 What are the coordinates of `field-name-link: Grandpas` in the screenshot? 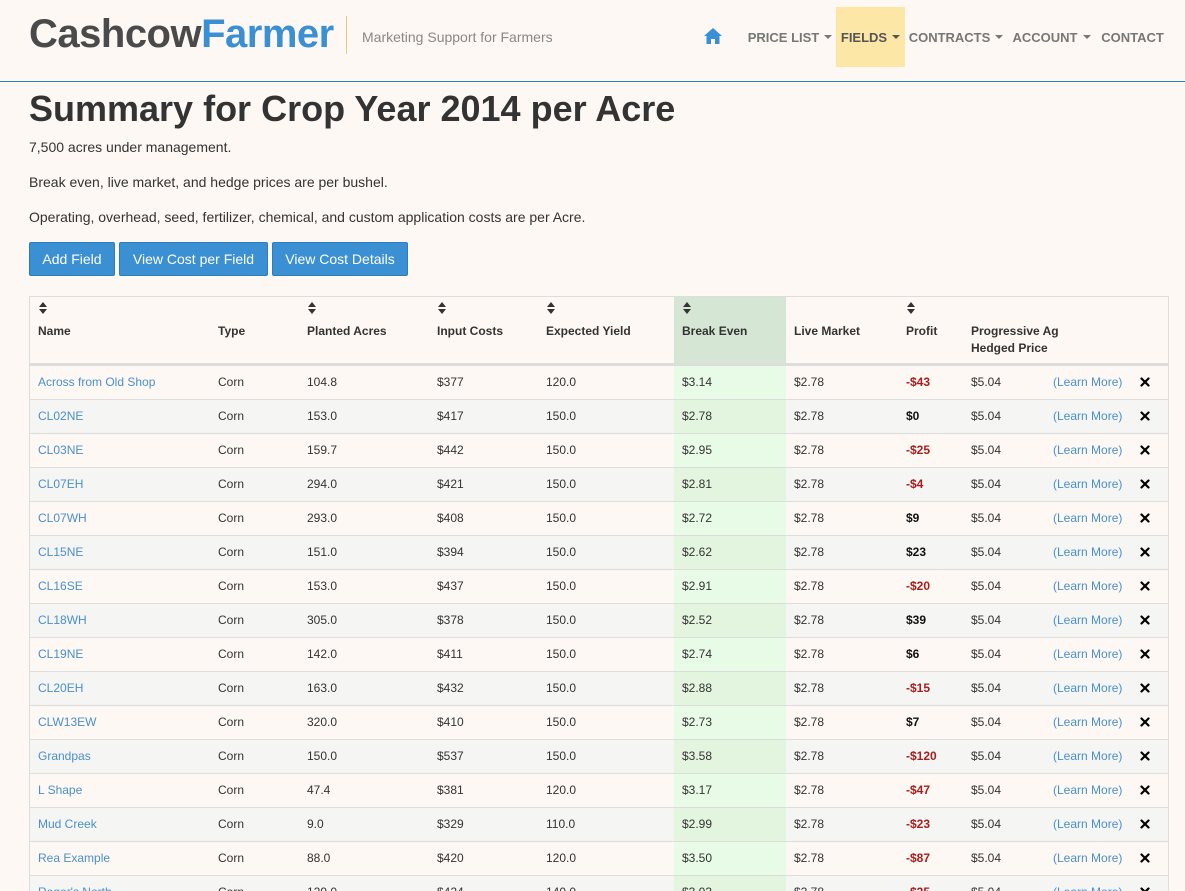 It's located at (64, 756).